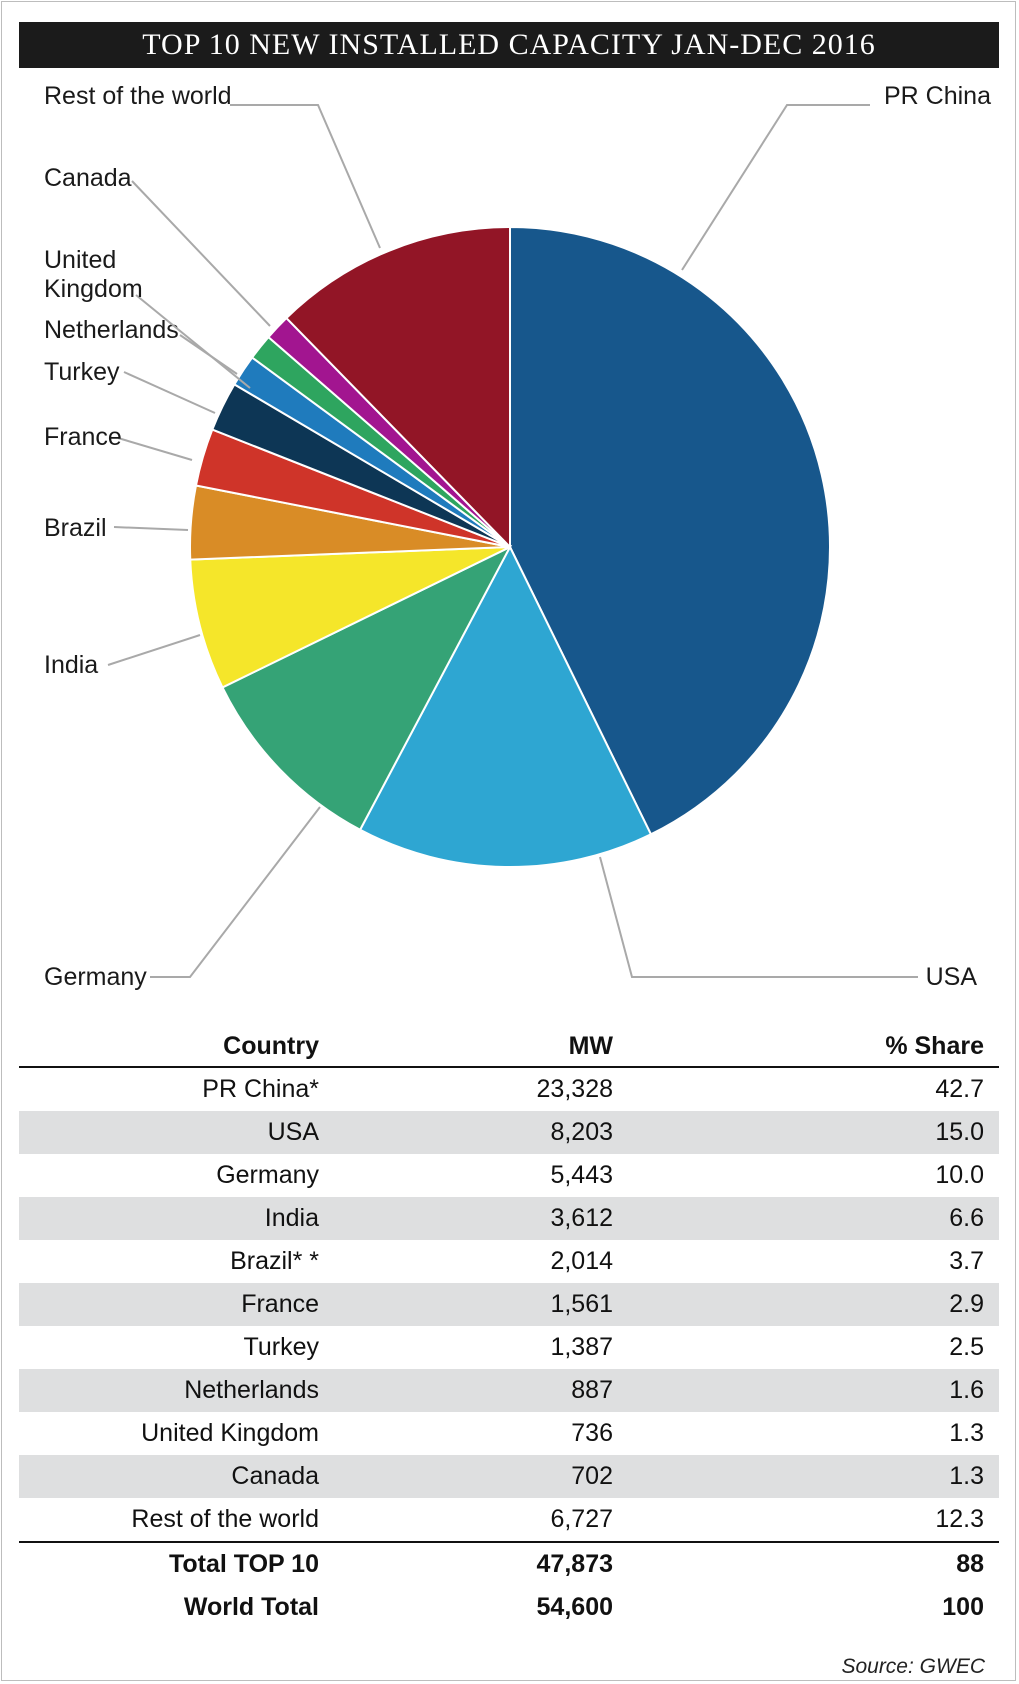  Describe the element at coordinates (581, 1218) in the screenshot. I see `cell-mw: 3,612` at that location.